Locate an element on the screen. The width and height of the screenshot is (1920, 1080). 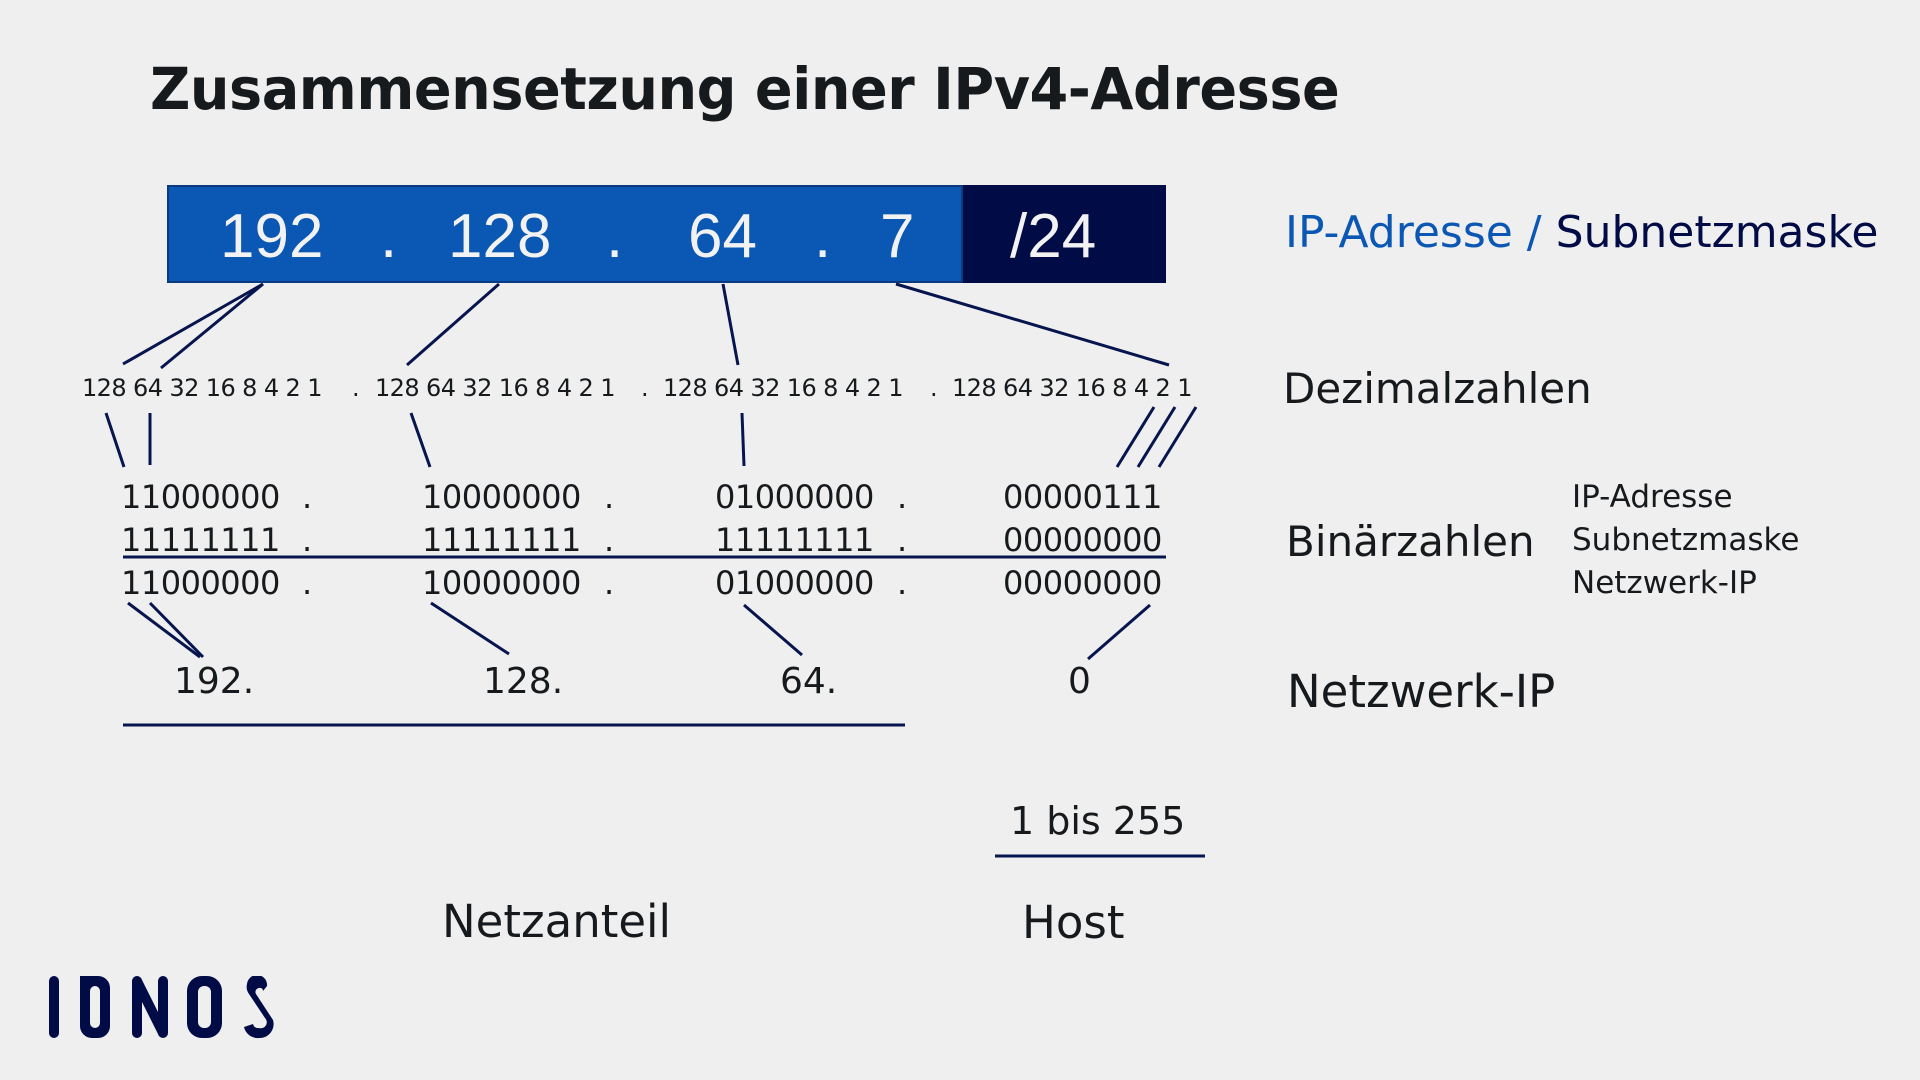
network-ip-octet-2: 128. is located at coordinates (523, 681).